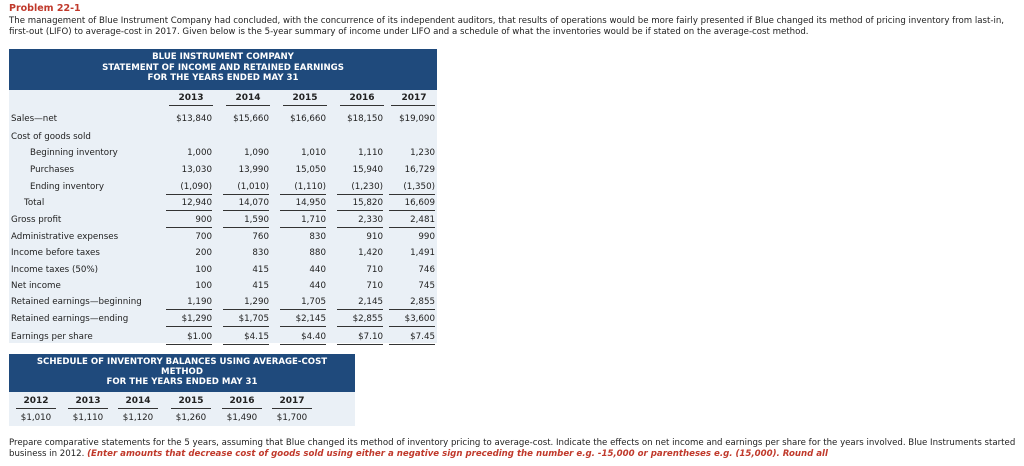  What do you see at coordinates (223, 170) in the screenshot?
I see `statement-row: Purchases 13,030 13,990 15,050 15,940 16,729` at bounding box center [223, 170].